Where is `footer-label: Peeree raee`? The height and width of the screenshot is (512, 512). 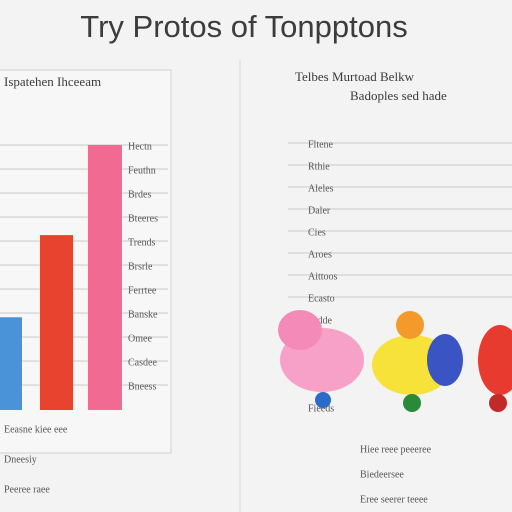
footer-label: Peeree raee is located at coordinates (27, 489).